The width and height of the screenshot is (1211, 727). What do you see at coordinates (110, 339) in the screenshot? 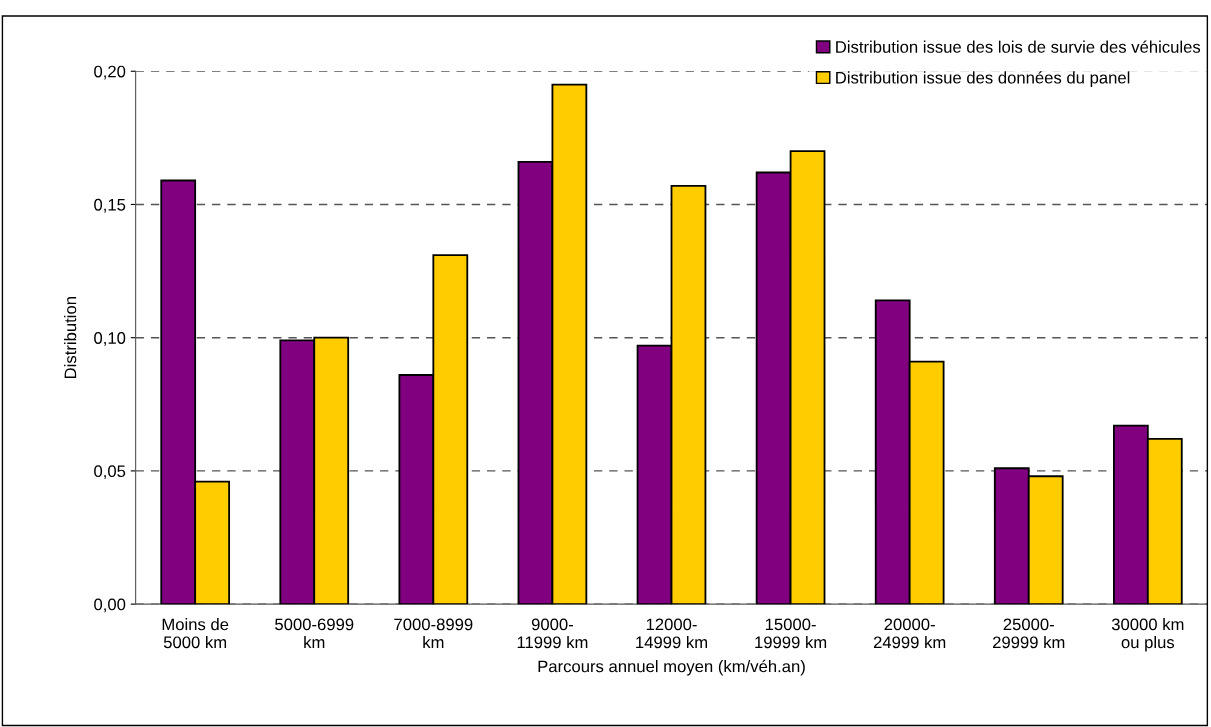
I see `y-tick-label: 0,10` at bounding box center [110, 339].